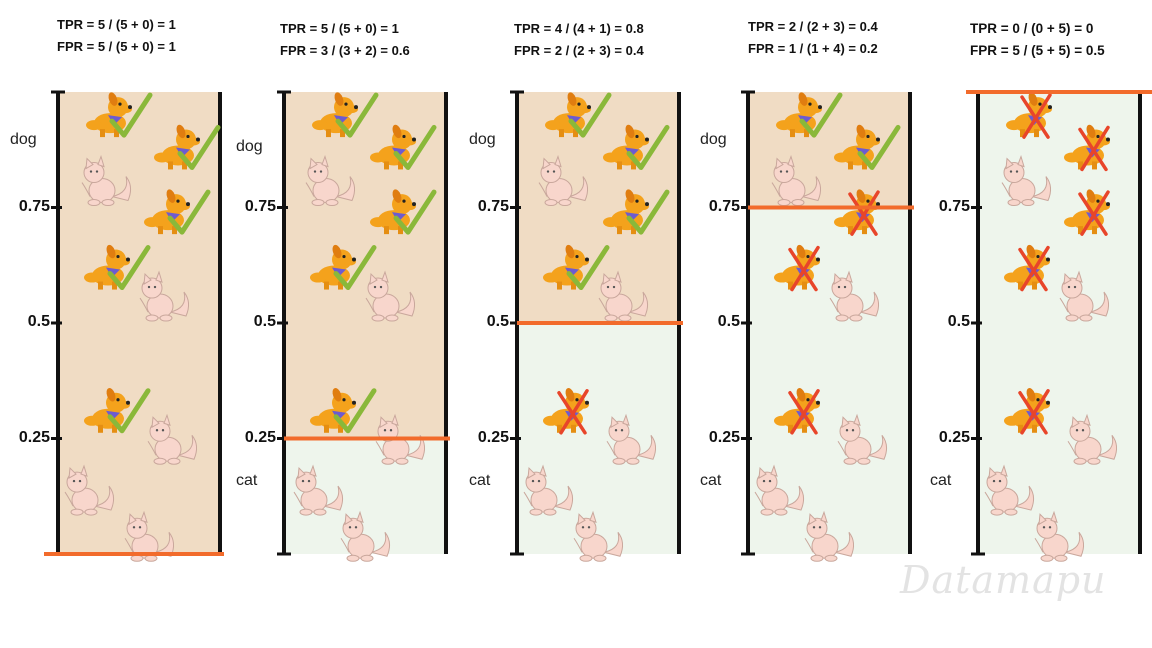 Image resolution: width=1152 pixels, height=648 pixels. Describe the element at coordinates (1003, 580) in the screenshot. I see `watermark: Datamapu` at that location.